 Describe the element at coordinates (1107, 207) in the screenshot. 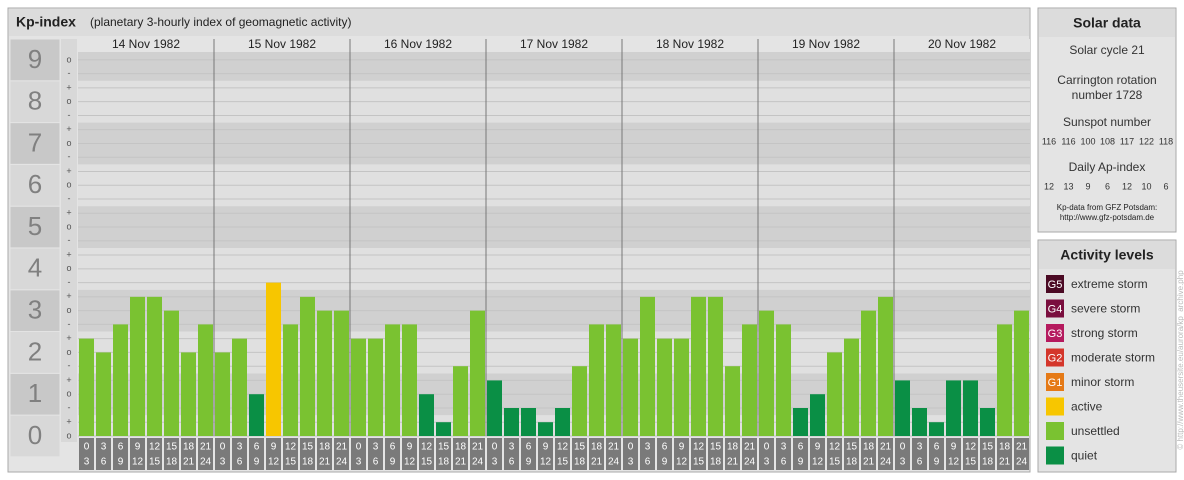

I see `source: Kp-data from GFZ Potsdam:` at that location.